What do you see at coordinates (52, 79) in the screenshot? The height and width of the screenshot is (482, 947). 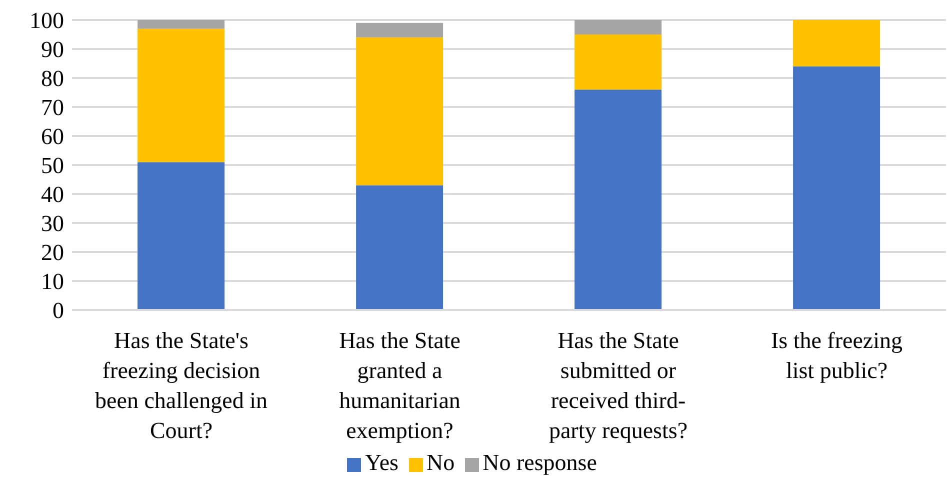 I see `y-tick-label: 80` at bounding box center [52, 79].